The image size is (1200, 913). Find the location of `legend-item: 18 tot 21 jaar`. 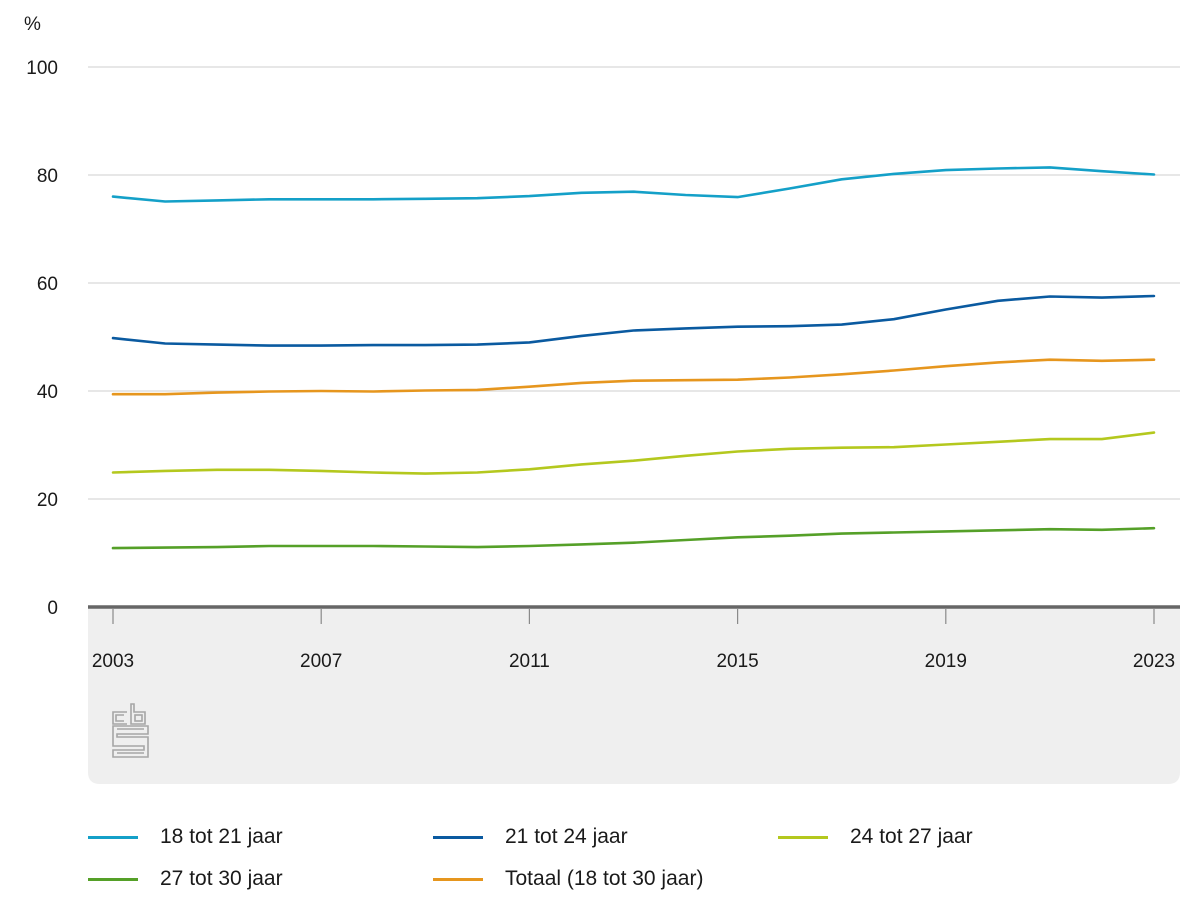

legend-item: 18 tot 21 jaar is located at coordinates (260, 837).